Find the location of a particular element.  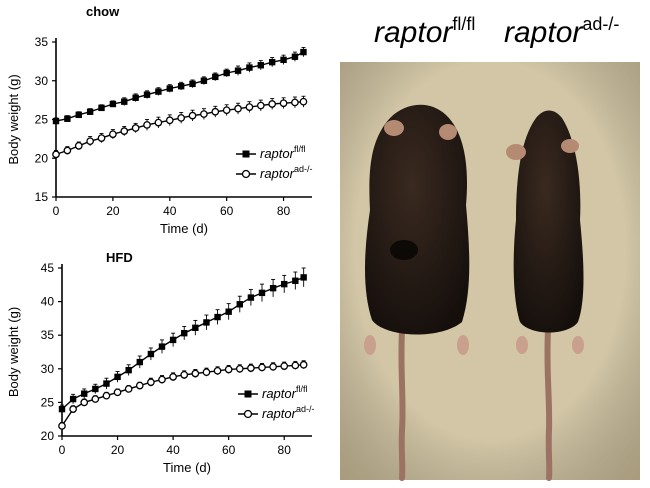

chow-series-flfl is located at coordinates (179, 85).